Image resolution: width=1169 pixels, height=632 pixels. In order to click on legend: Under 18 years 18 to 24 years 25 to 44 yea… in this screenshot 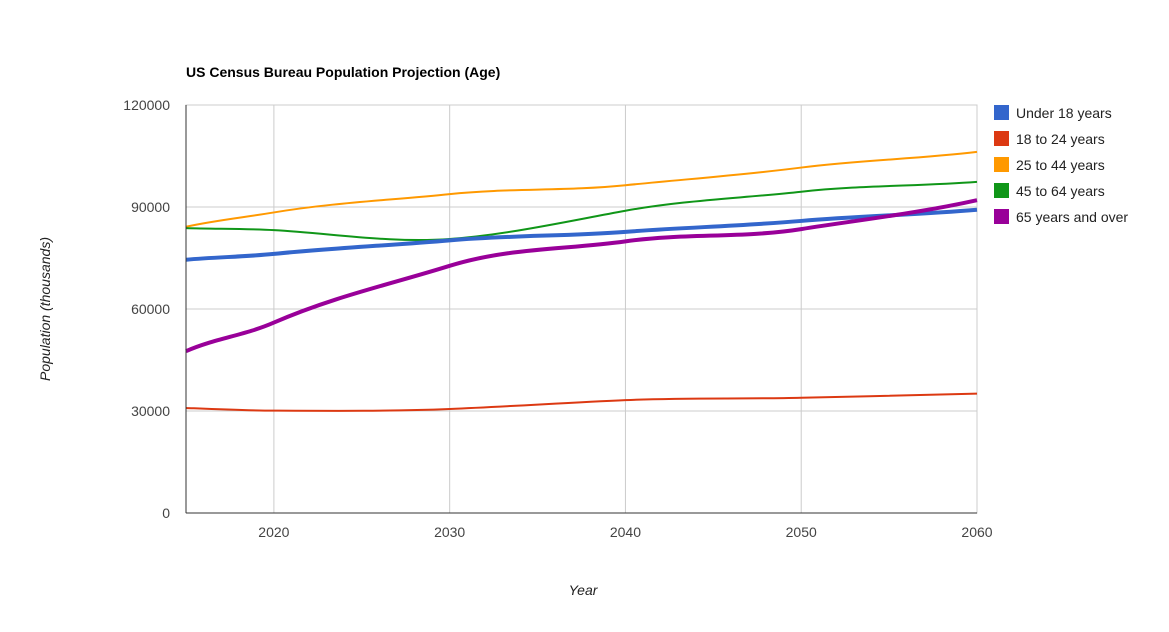, I will do `click(1061, 165)`.